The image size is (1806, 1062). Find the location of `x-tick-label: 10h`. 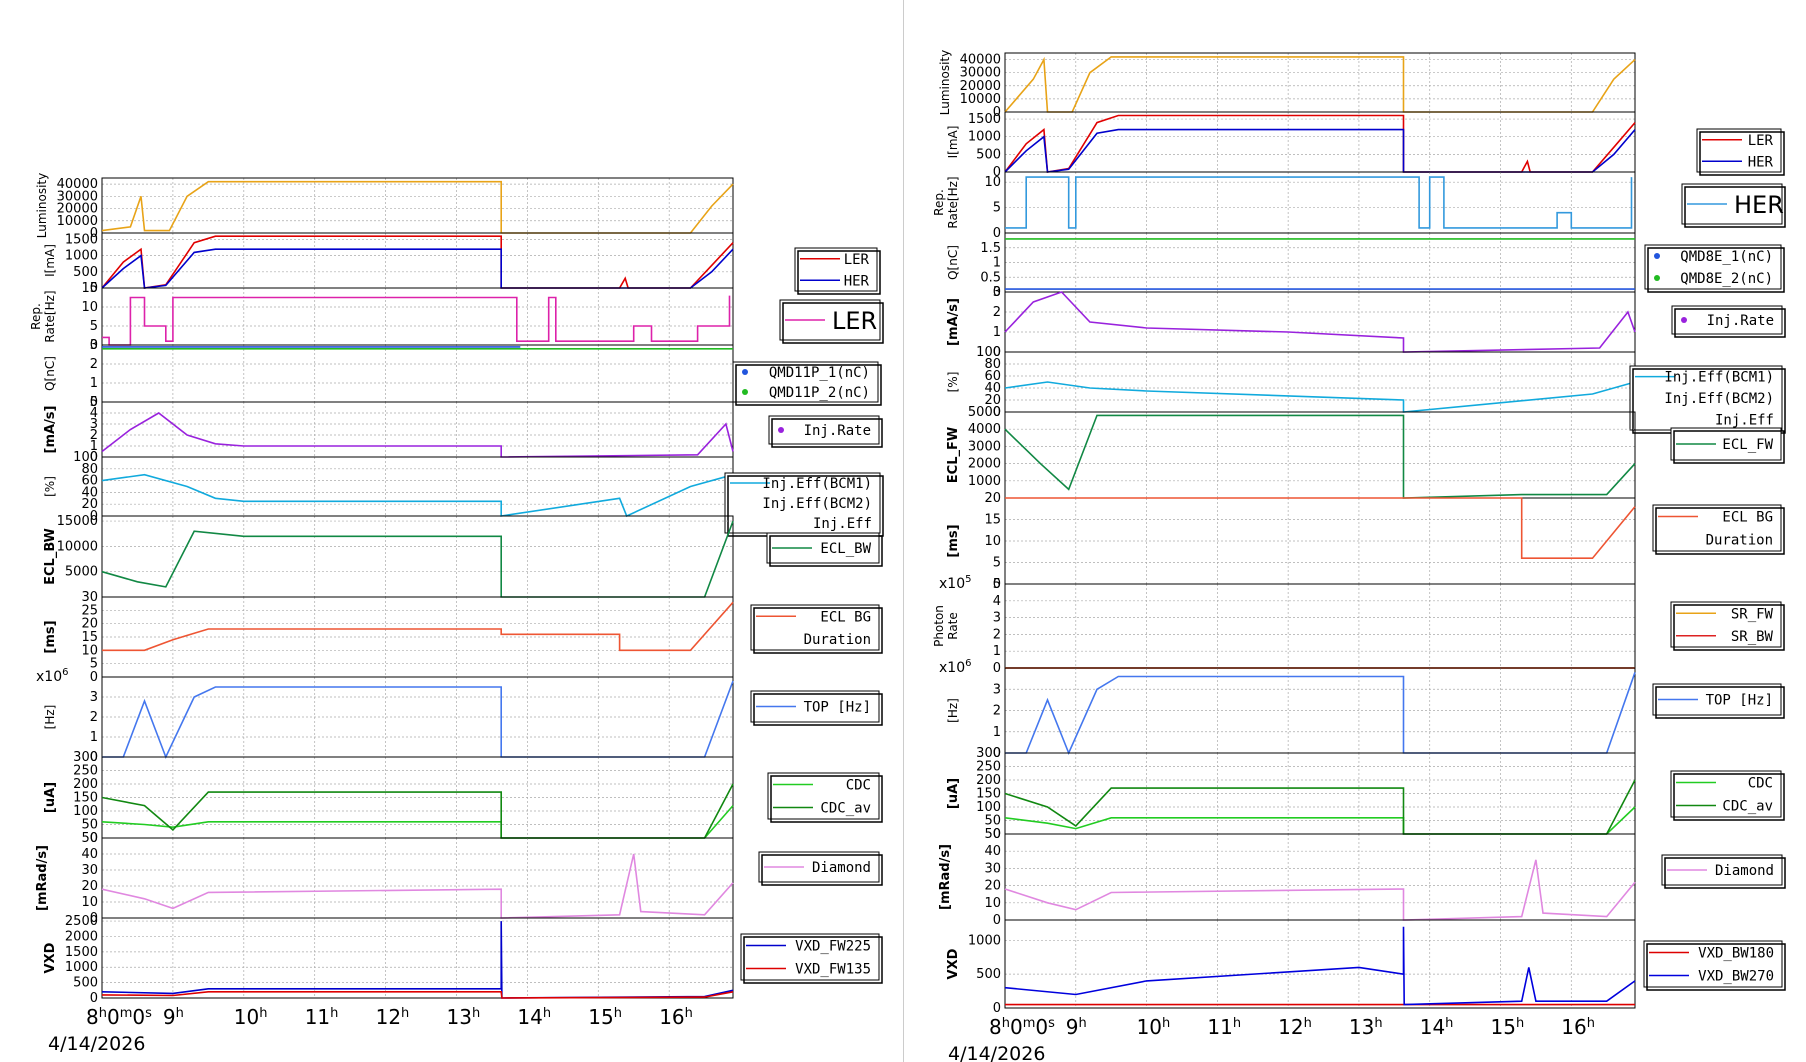

x-tick-label: 10h is located at coordinates (1154, 1027).